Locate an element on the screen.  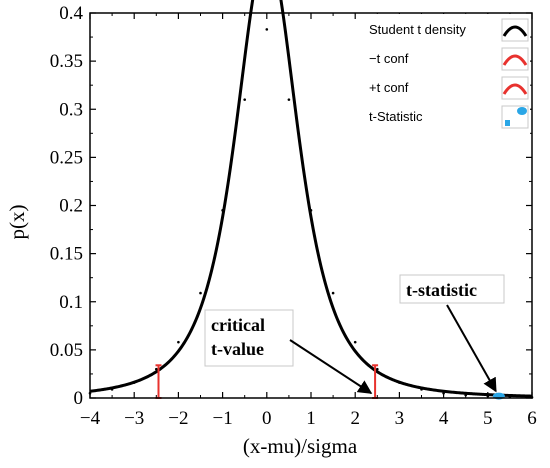
y-tick-label: 0.1 is located at coordinates (71, 302).